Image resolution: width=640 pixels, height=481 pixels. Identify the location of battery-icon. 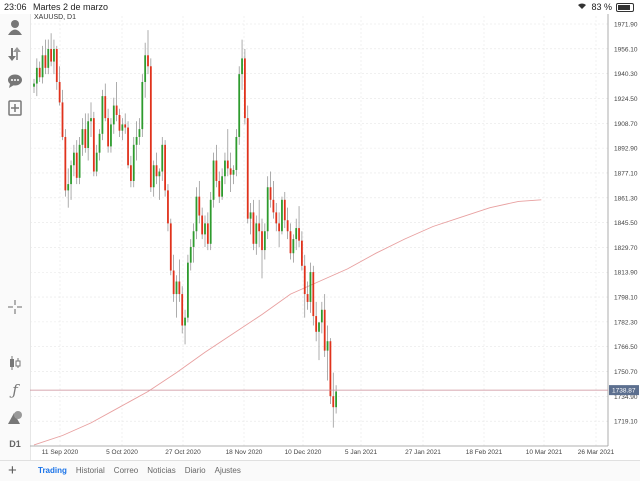
(625, 7).